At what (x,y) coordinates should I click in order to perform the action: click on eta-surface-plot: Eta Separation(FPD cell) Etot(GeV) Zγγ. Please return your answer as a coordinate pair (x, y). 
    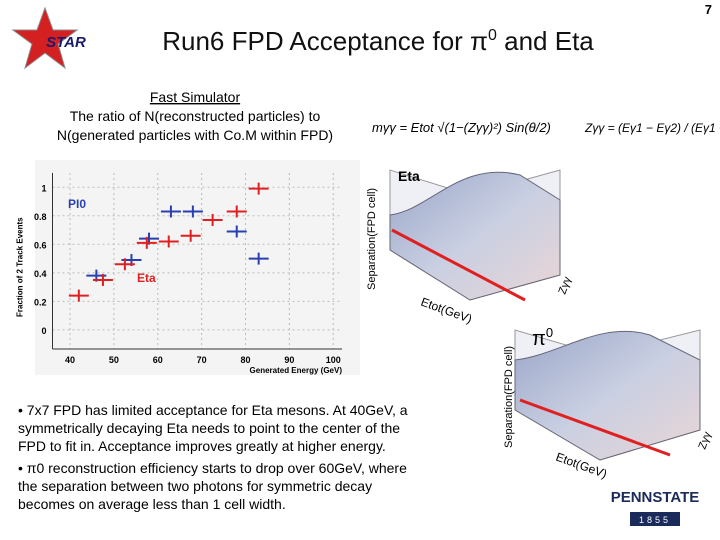
    Looking at the image, I should click on (470, 247).